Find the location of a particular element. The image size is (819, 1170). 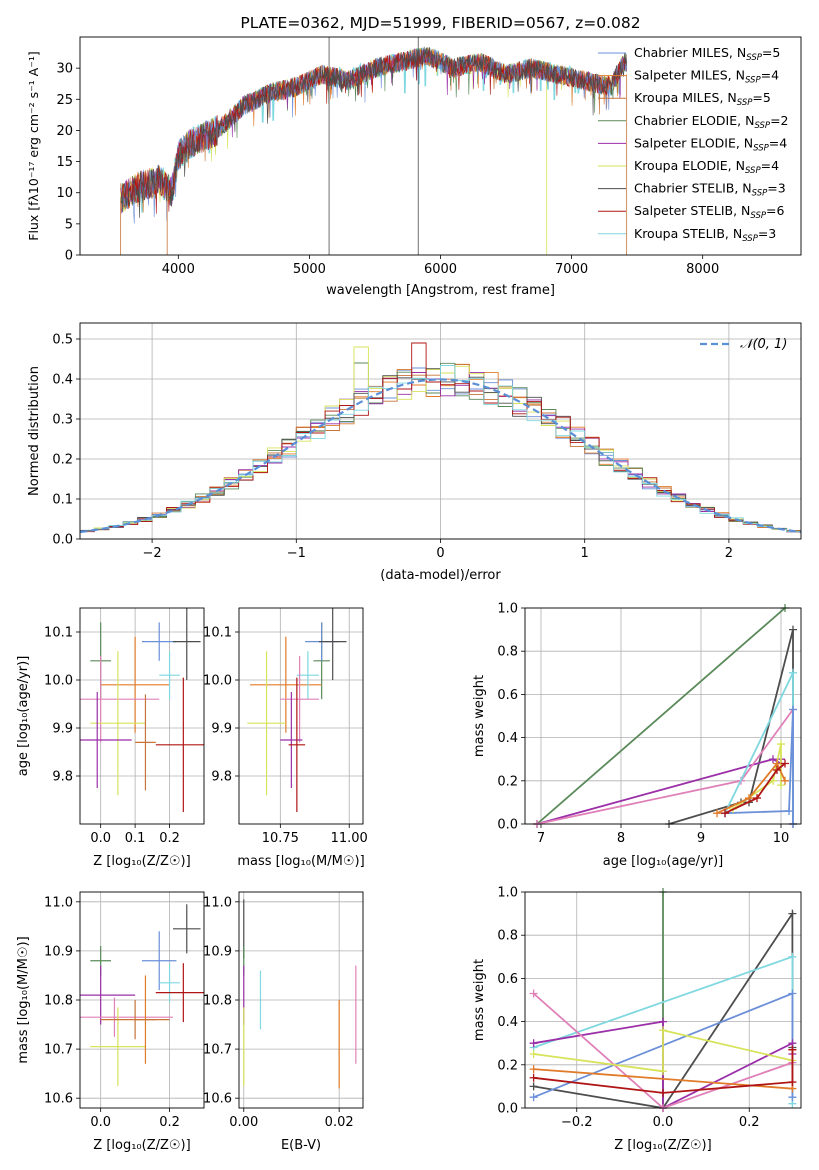

y-tick-label: 0.1 is located at coordinates (62, 500).